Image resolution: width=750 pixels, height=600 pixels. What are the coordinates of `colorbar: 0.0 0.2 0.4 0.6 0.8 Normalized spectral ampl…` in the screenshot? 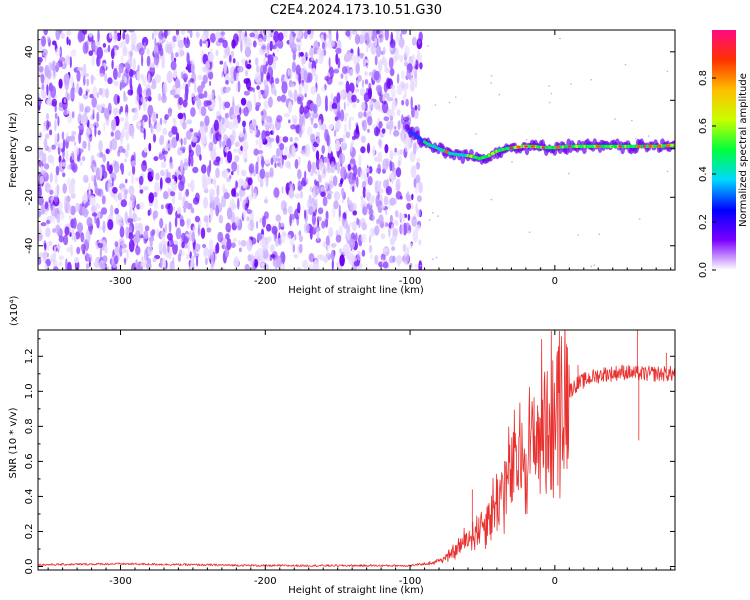 It's located at (723, 154).